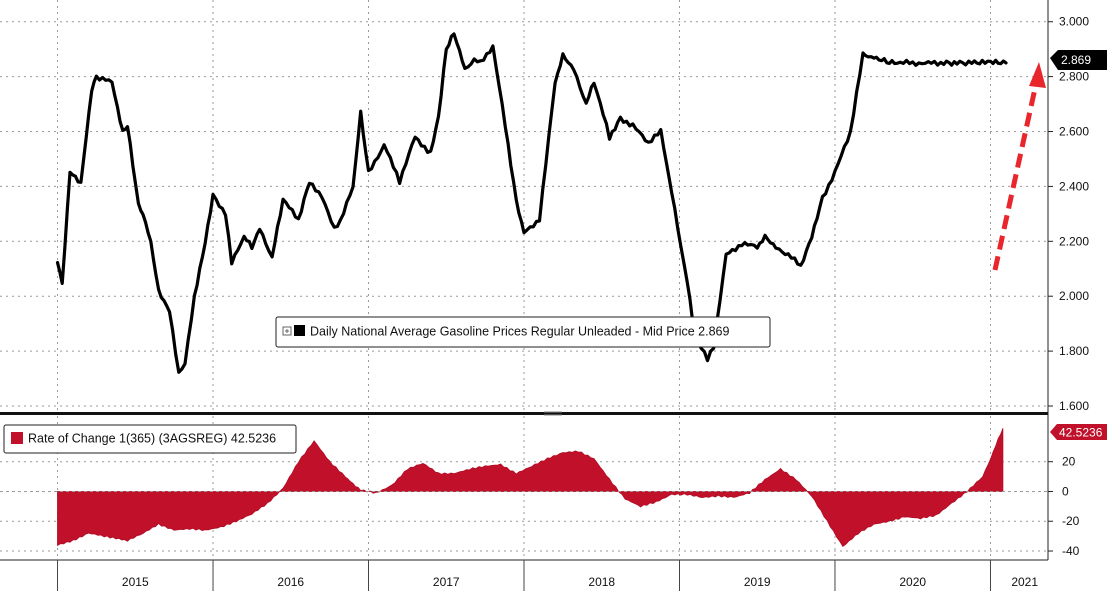 The image size is (1107, 591). I want to click on upper-y-tick-label: 2.200, so click(1074, 241).